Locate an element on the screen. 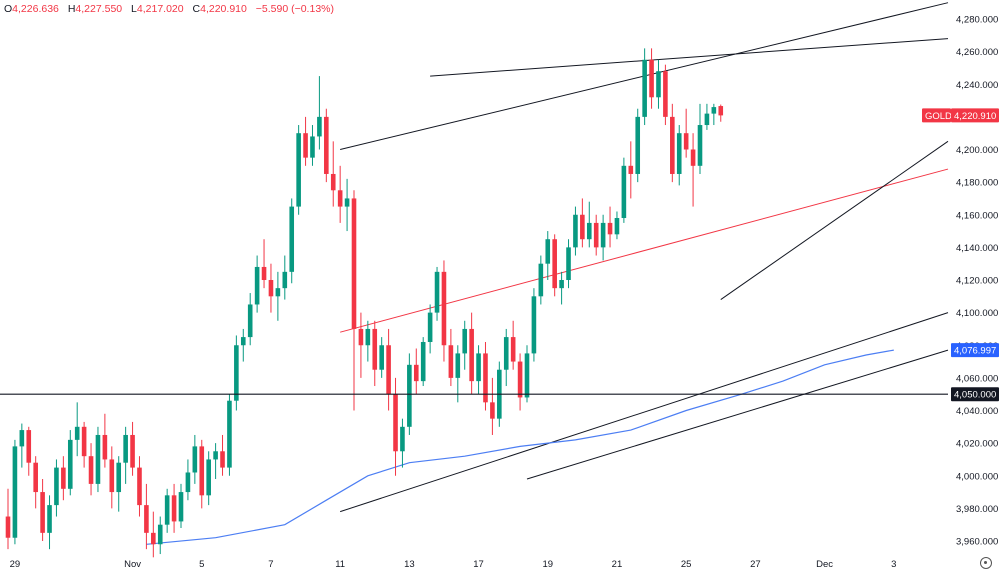 The image size is (1000, 580). x-tick-label: 11 is located at coordinates (340, 564).